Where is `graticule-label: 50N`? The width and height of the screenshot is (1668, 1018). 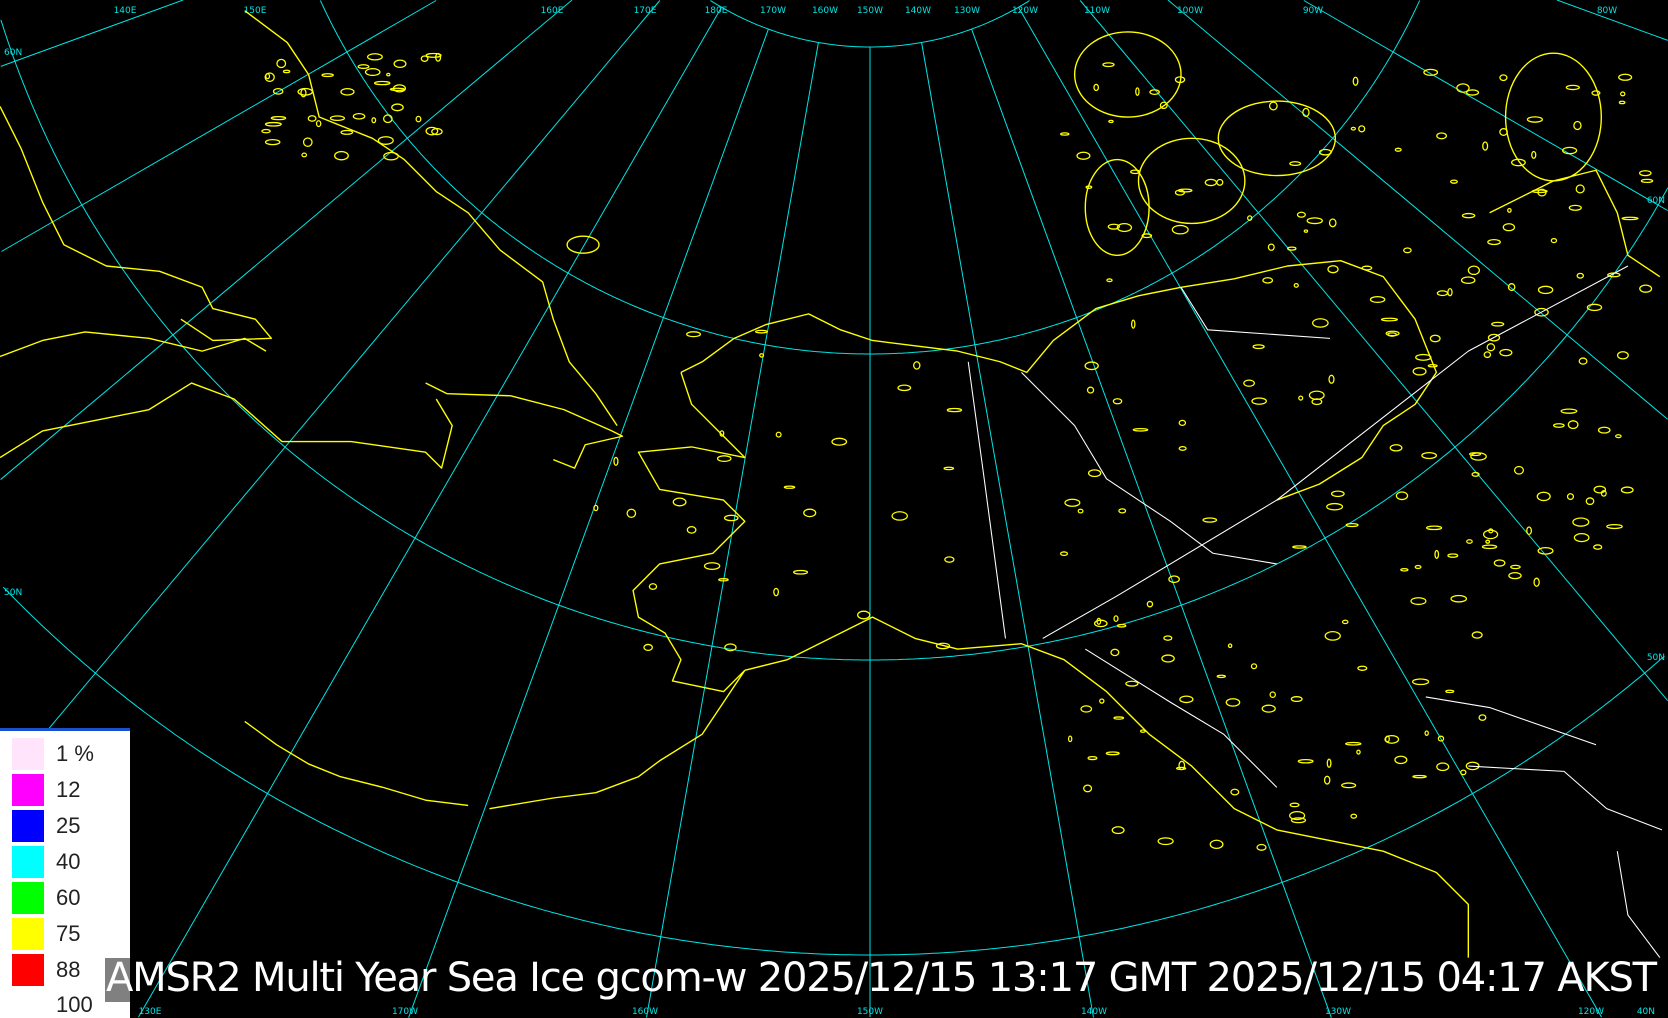
graticule-label: 50N is located at coordinates (1656, 658).